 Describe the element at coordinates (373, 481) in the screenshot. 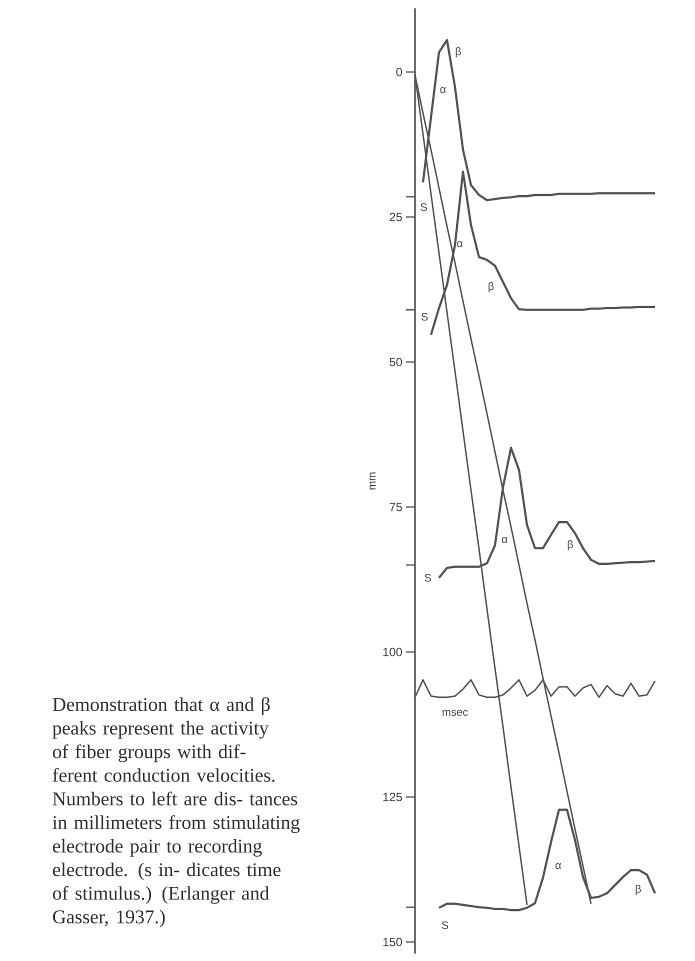

I see `y-axis-title: mm` at that location.